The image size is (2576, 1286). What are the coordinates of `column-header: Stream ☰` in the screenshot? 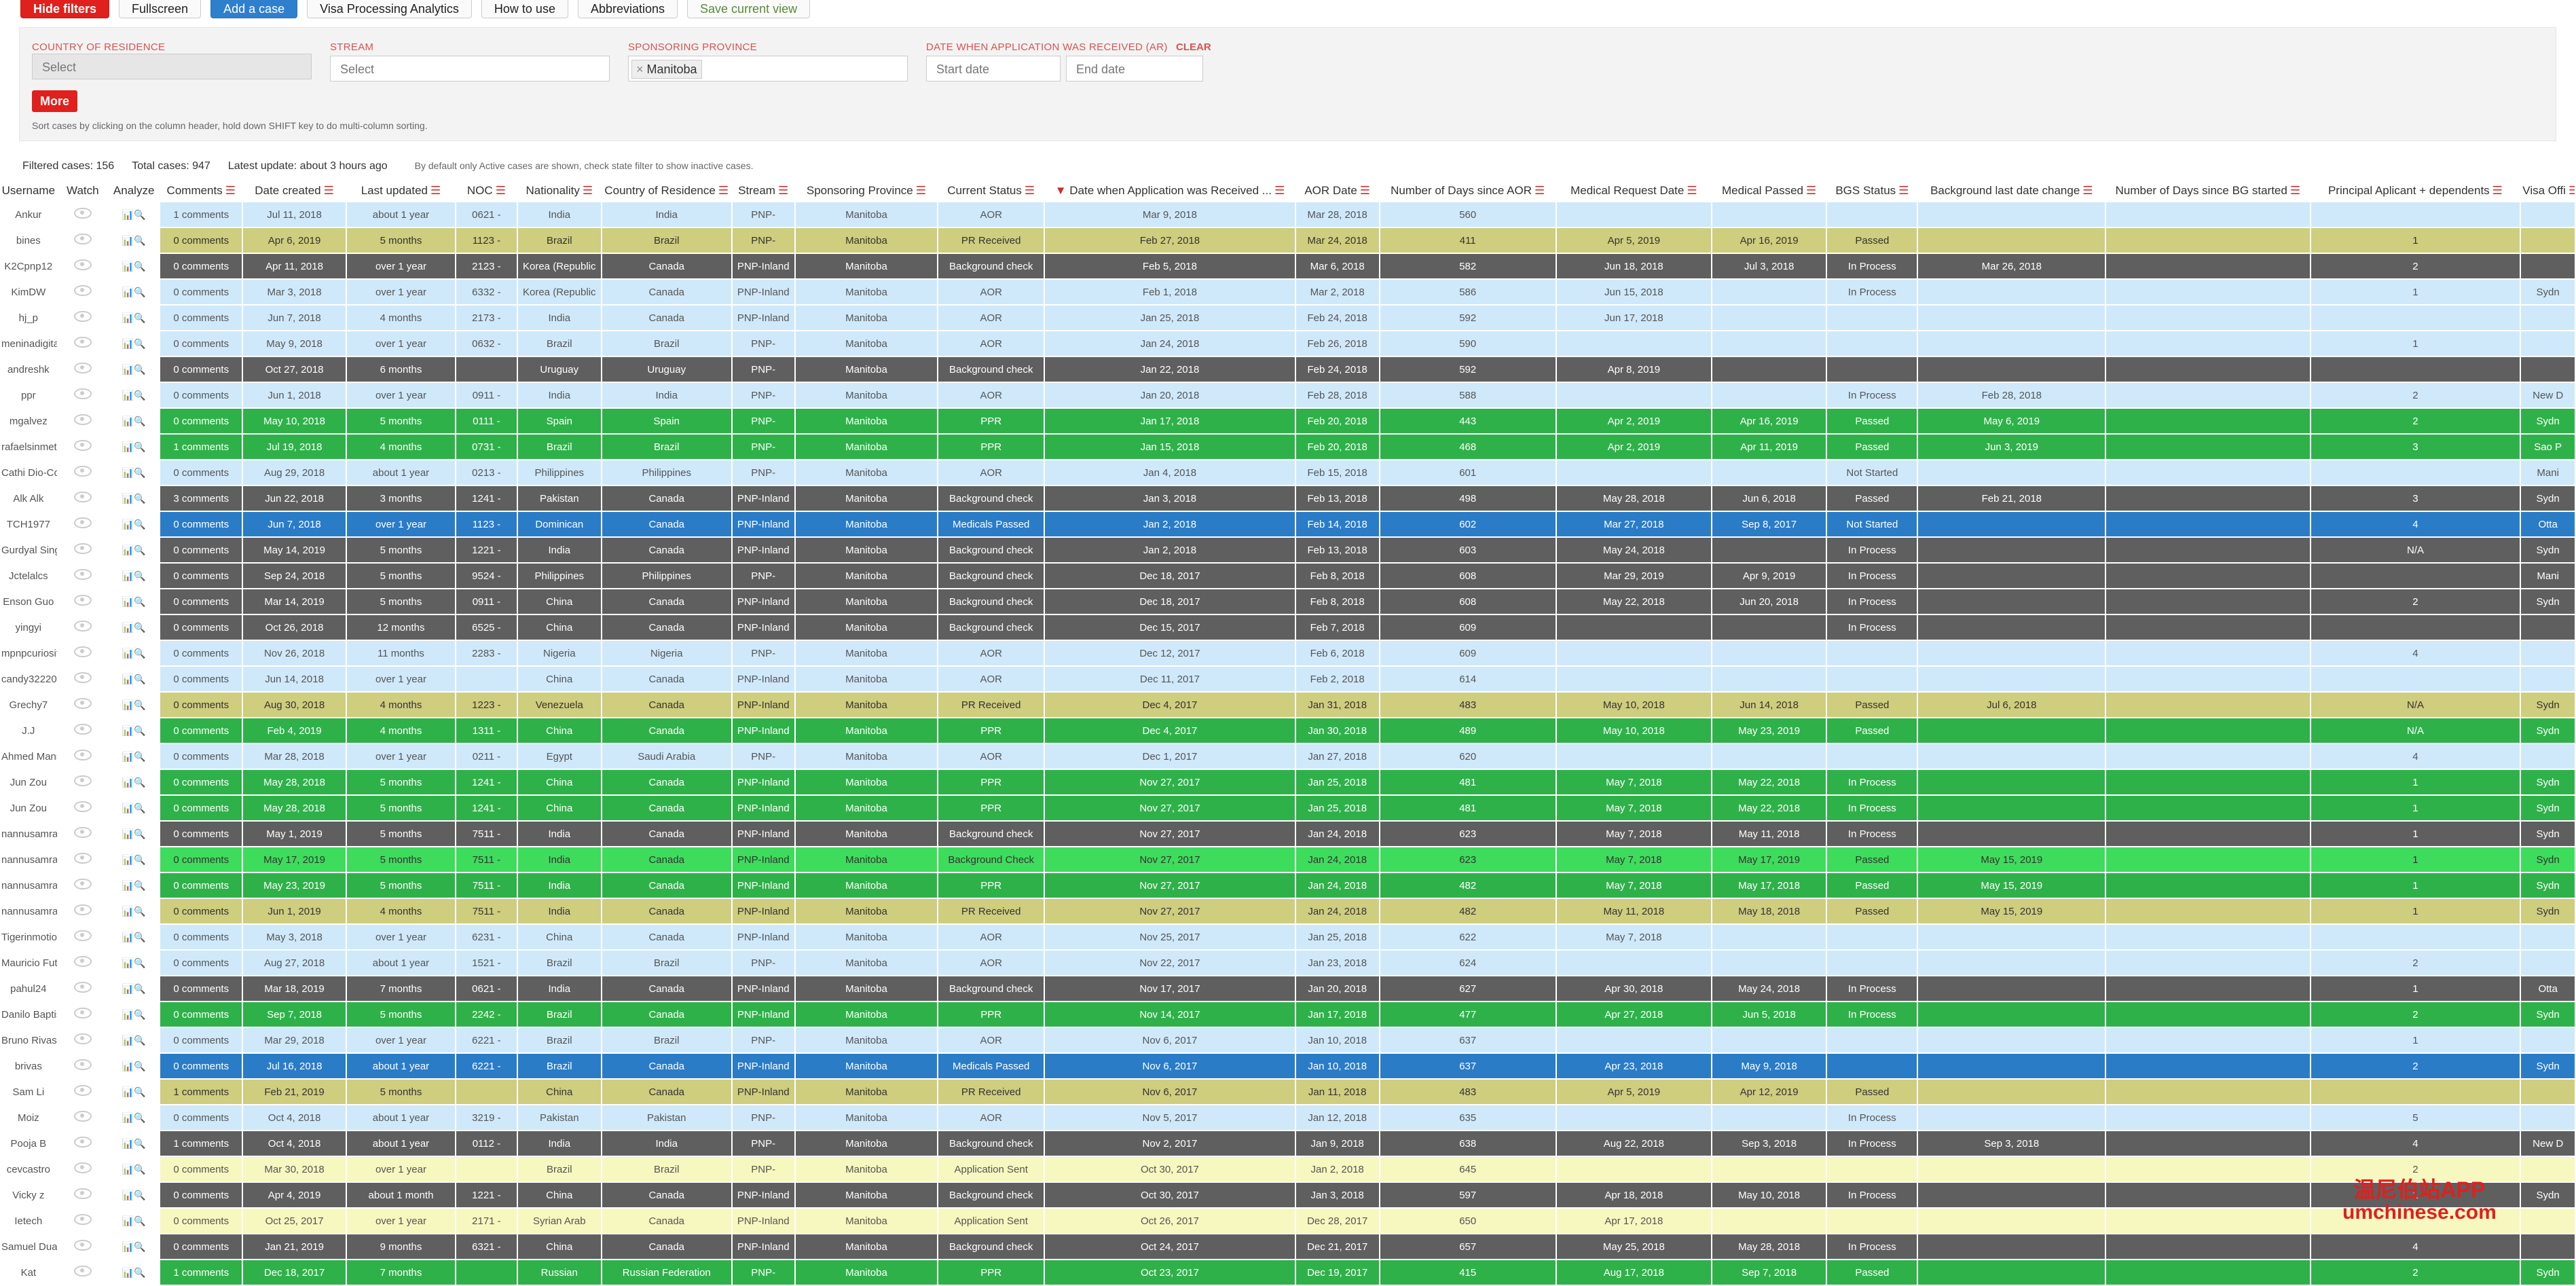 It's located at (763, 190).